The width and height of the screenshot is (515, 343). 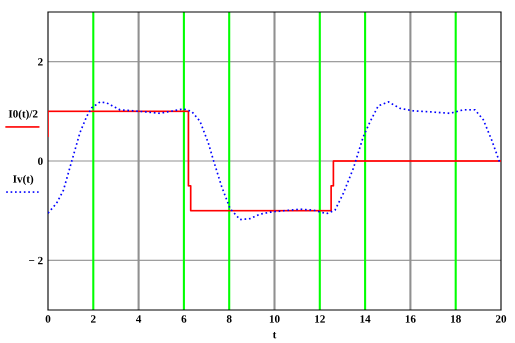 I want to click on series-label: I0(t)/2, so click(x=23, y=115).